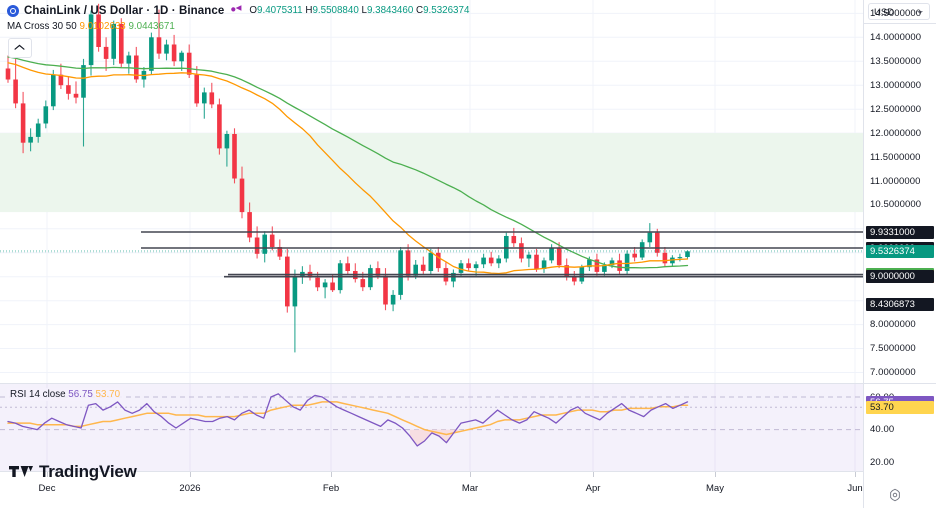 The image size is (936, 508). I want to click on indicator-legend-row: MA Cross 30 50 9.0102633 9.0443671, so click(238, 27).